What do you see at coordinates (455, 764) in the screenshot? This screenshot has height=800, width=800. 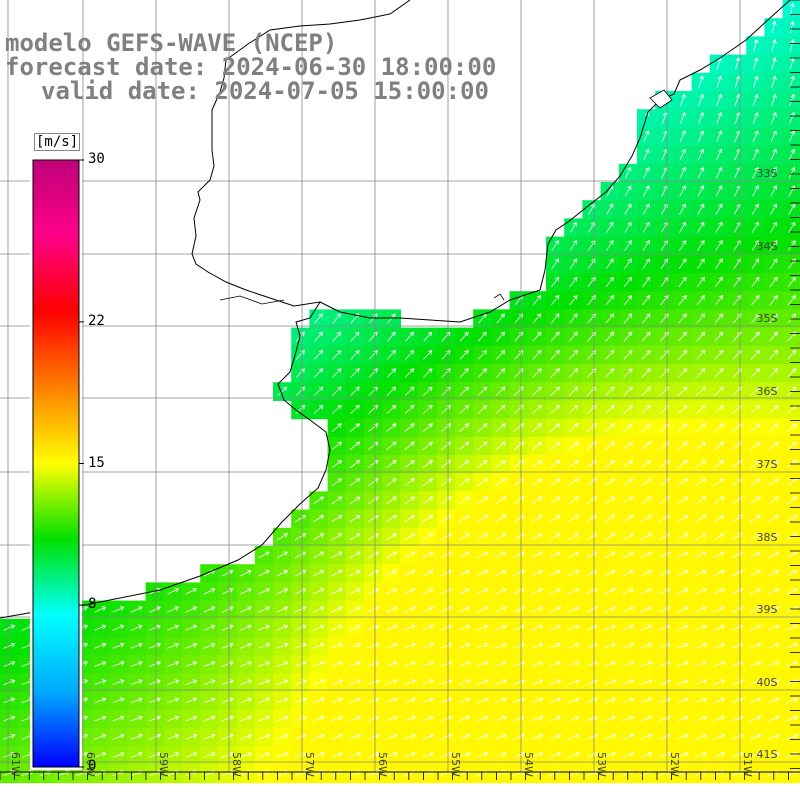 I see `lon-label: 55W` at bounding box center [455, 764].